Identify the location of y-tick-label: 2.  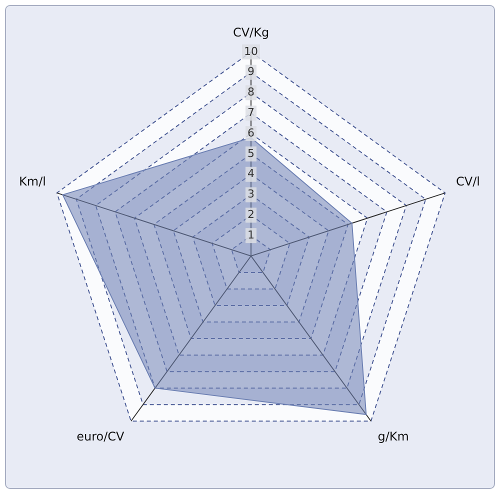
(251, 215).